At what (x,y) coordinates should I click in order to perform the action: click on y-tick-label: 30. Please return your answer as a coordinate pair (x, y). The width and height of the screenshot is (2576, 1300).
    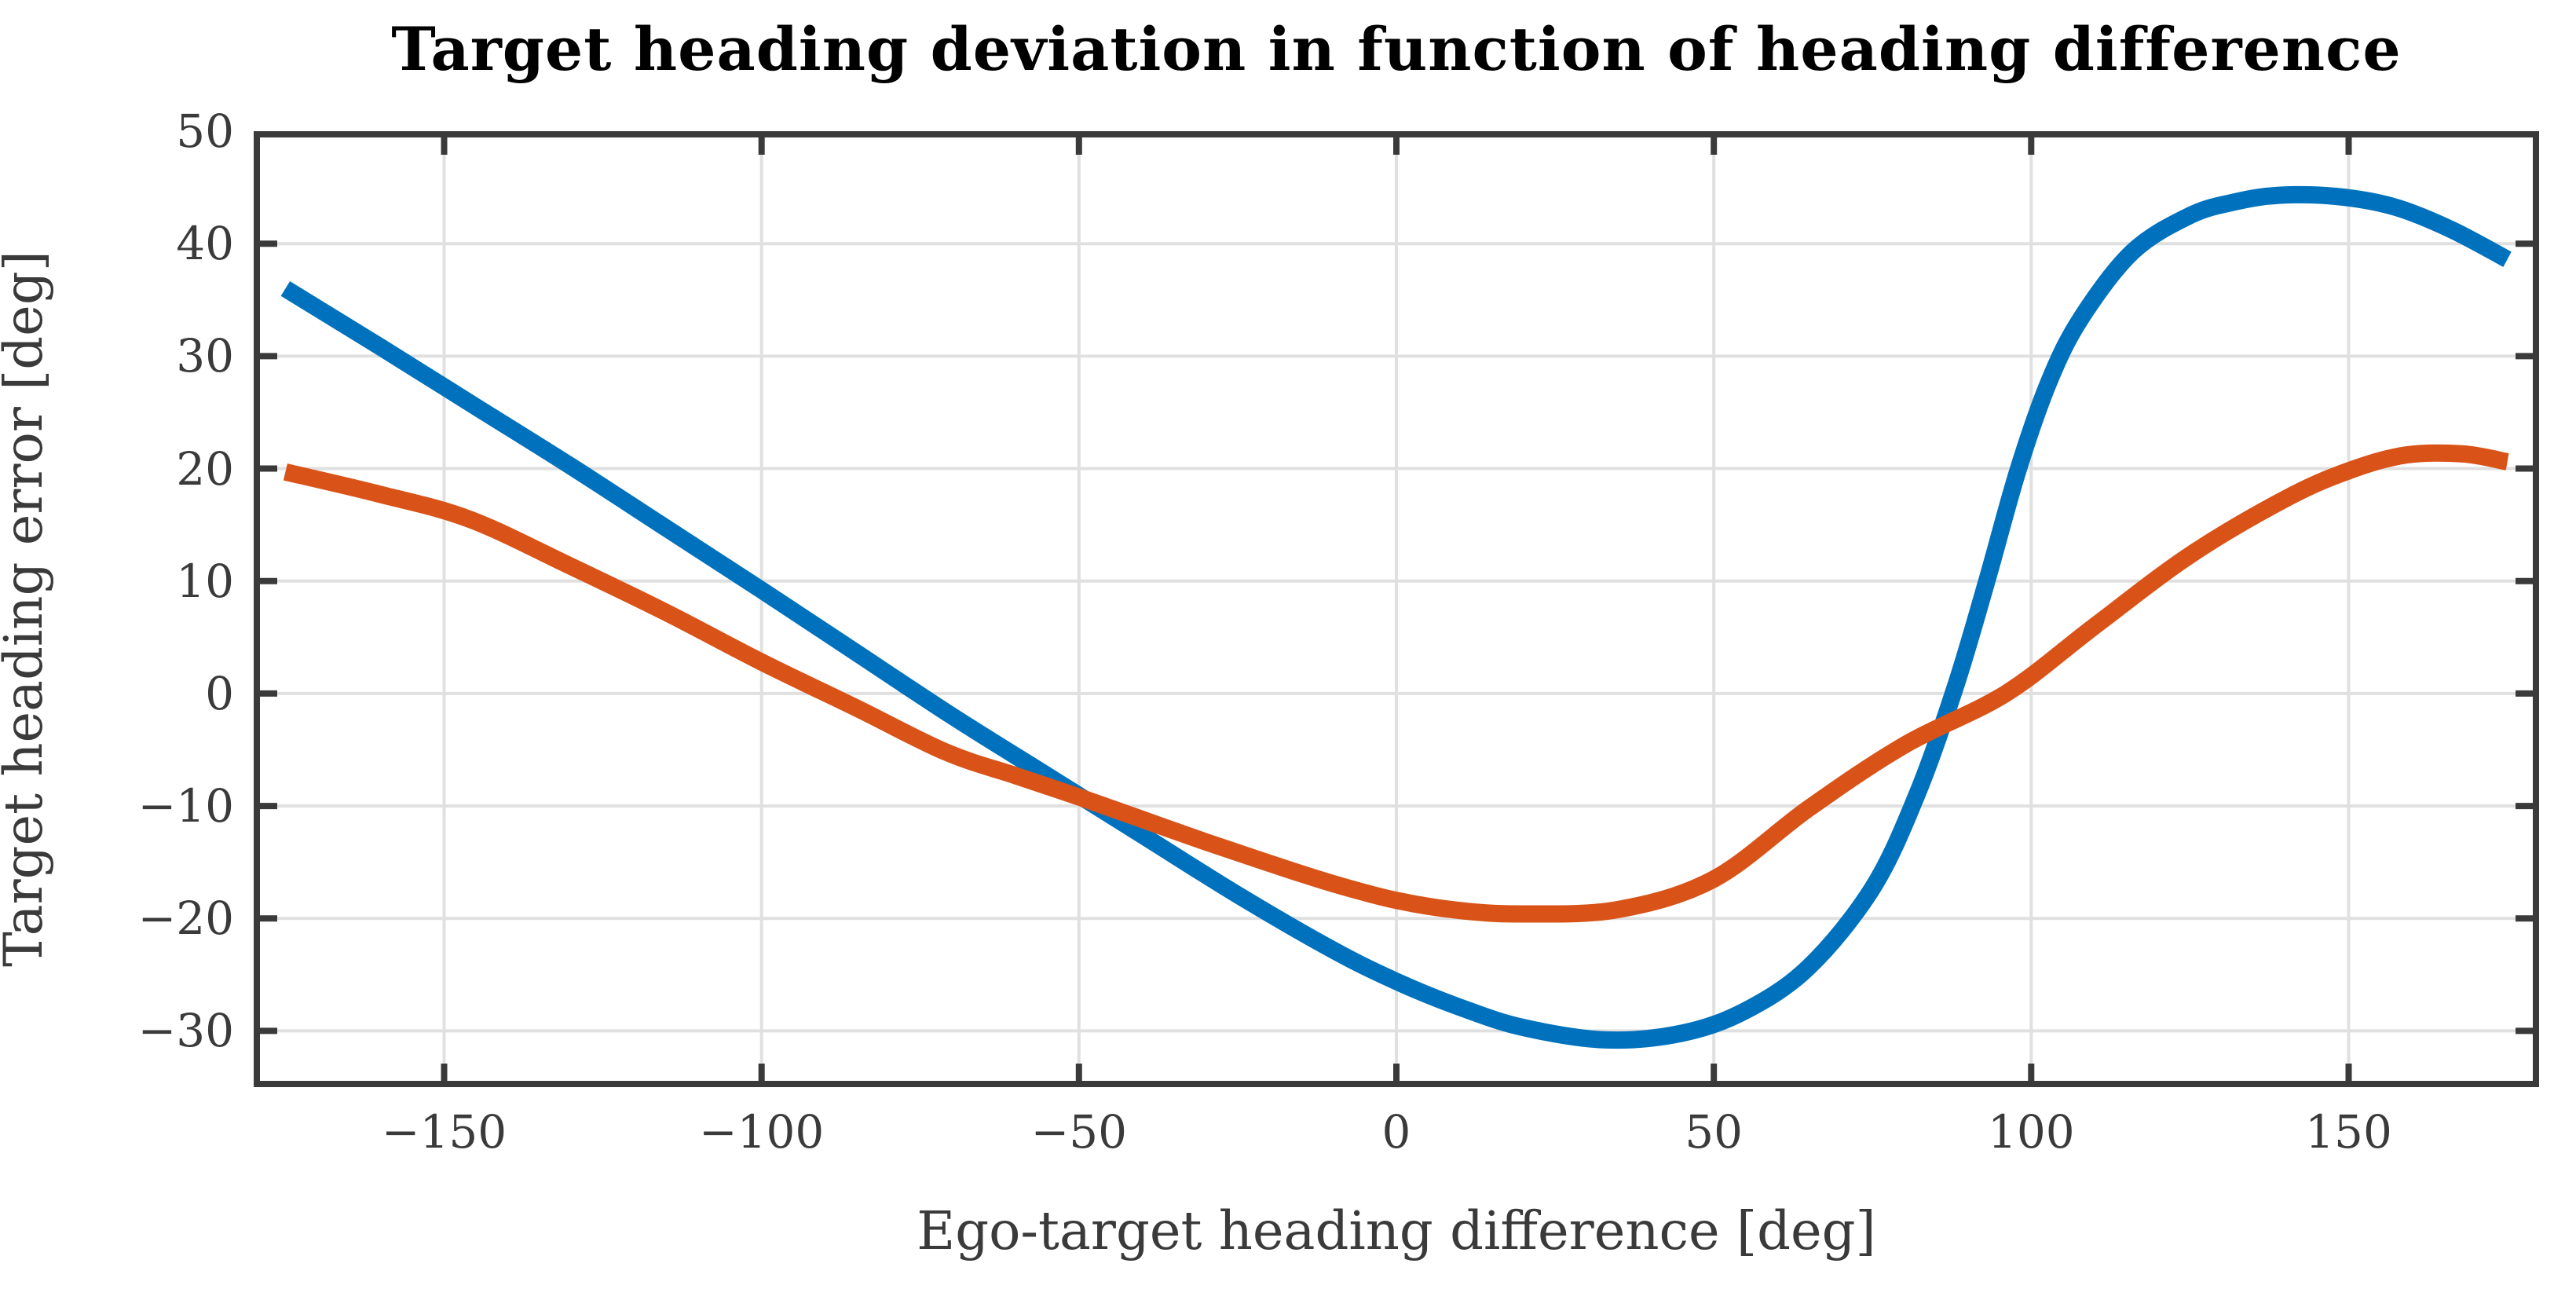
    Looking at the image, I should click on (205, 356).